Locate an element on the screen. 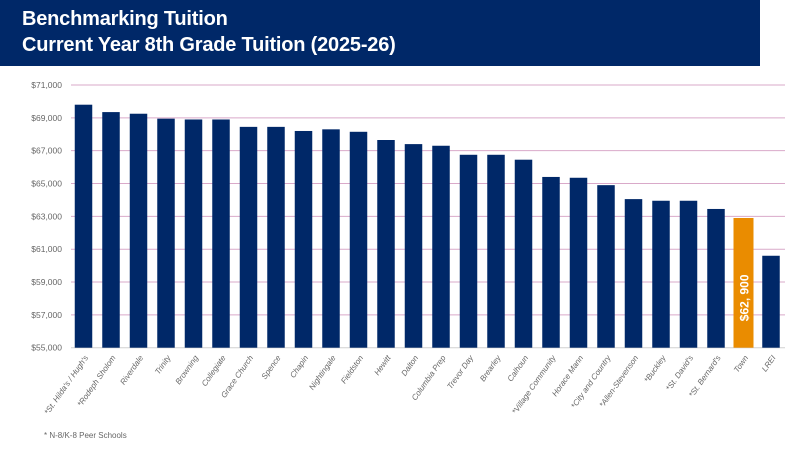 This screenshot has width=800, height=450. x-tick-label: *Buckley is located at coordinates (655, 368).